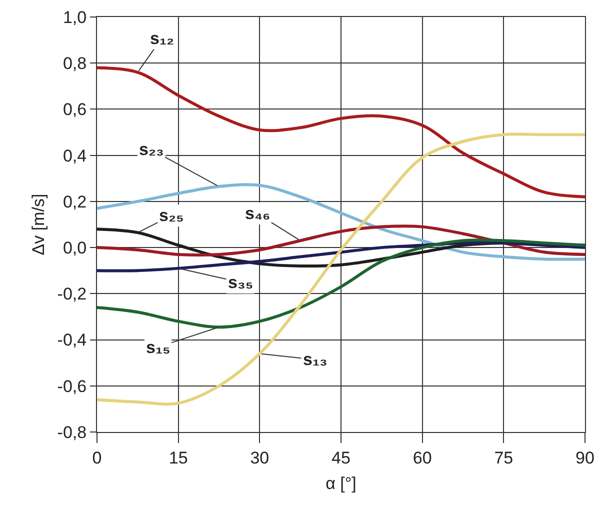 Image resolution: width=606 pixels, height=520 pixels. What do you see at coordinates (585, 458) in the screenshot?
I see `x-tick-label: 90` at bounding box center [585, 458].